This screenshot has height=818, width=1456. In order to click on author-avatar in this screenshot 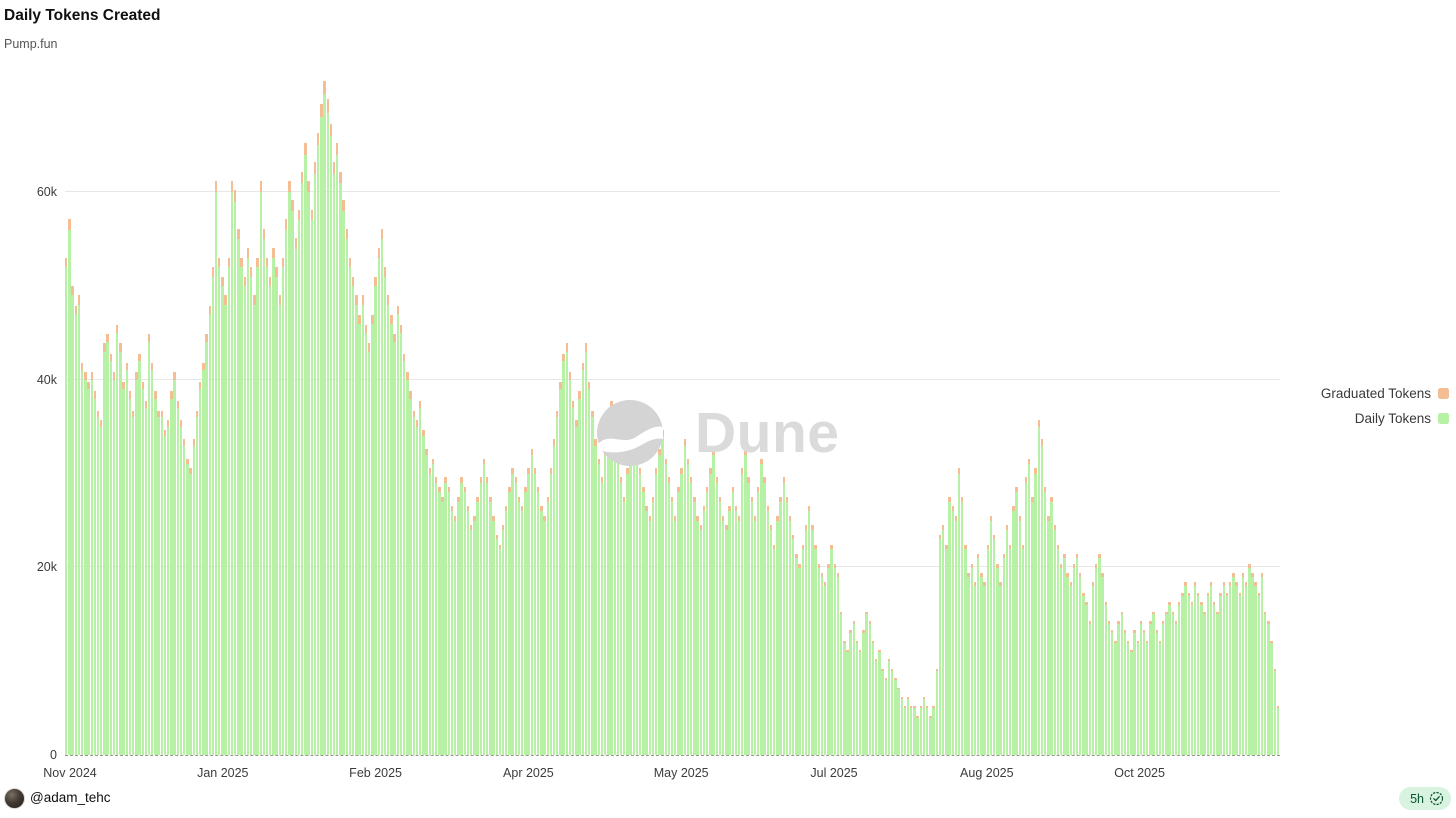, I will do `click(14, 798)`.